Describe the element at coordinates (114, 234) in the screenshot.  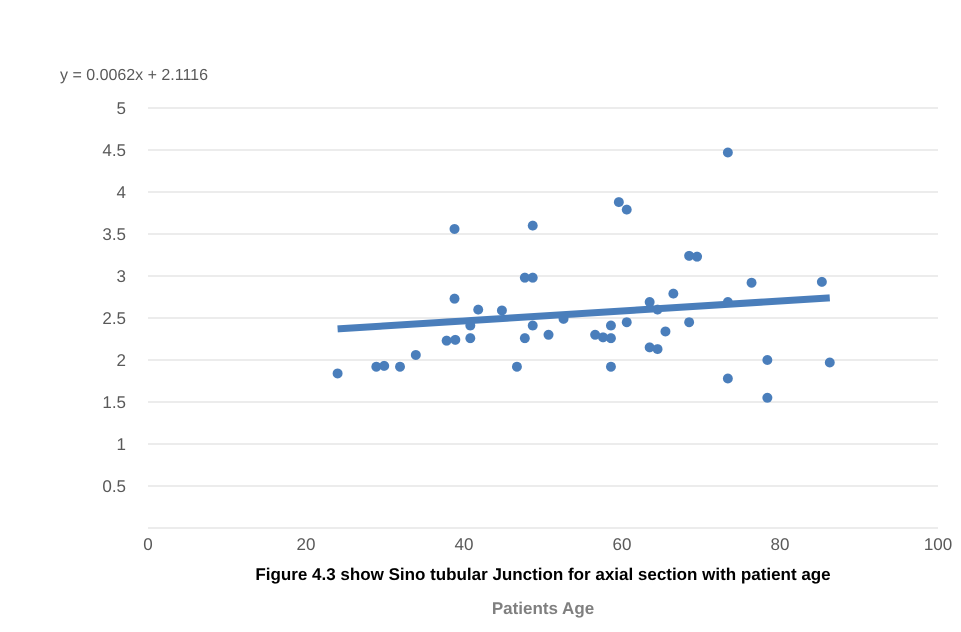
I see `y-tick-label: 3.5` at that location.